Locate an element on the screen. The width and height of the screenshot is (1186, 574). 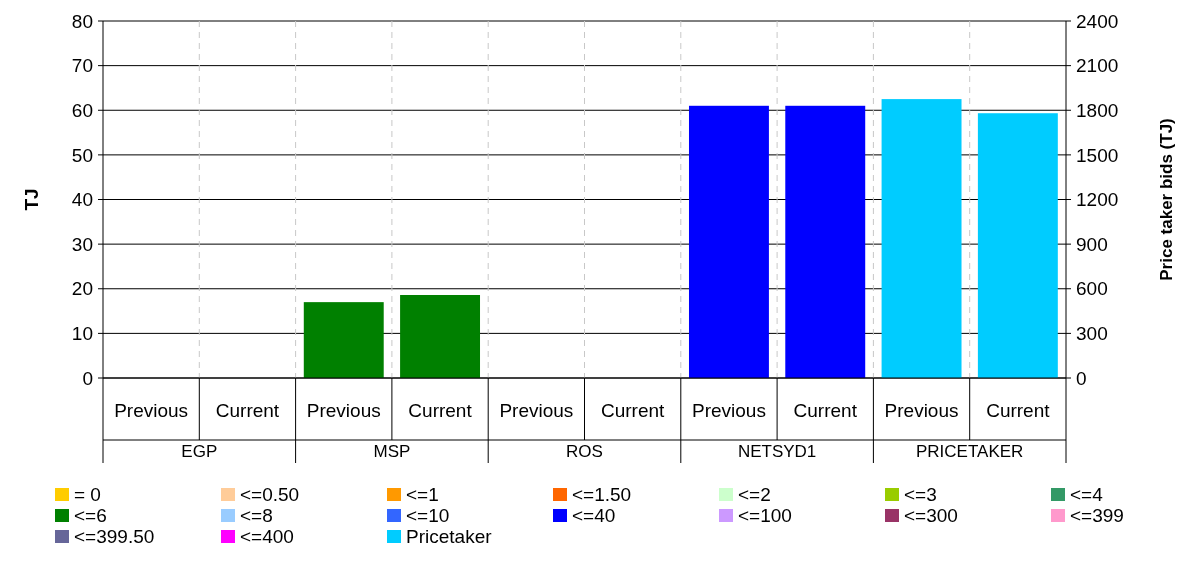
y2-tick-label: 600 is located at coordinates (1092, 289).